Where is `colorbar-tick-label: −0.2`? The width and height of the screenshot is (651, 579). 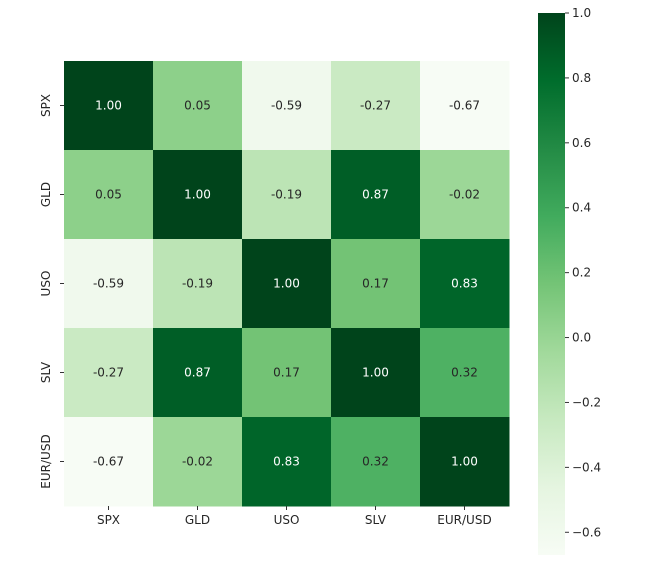 colorbar-tick-label: −0.2 is located at coordinates (586, 402).